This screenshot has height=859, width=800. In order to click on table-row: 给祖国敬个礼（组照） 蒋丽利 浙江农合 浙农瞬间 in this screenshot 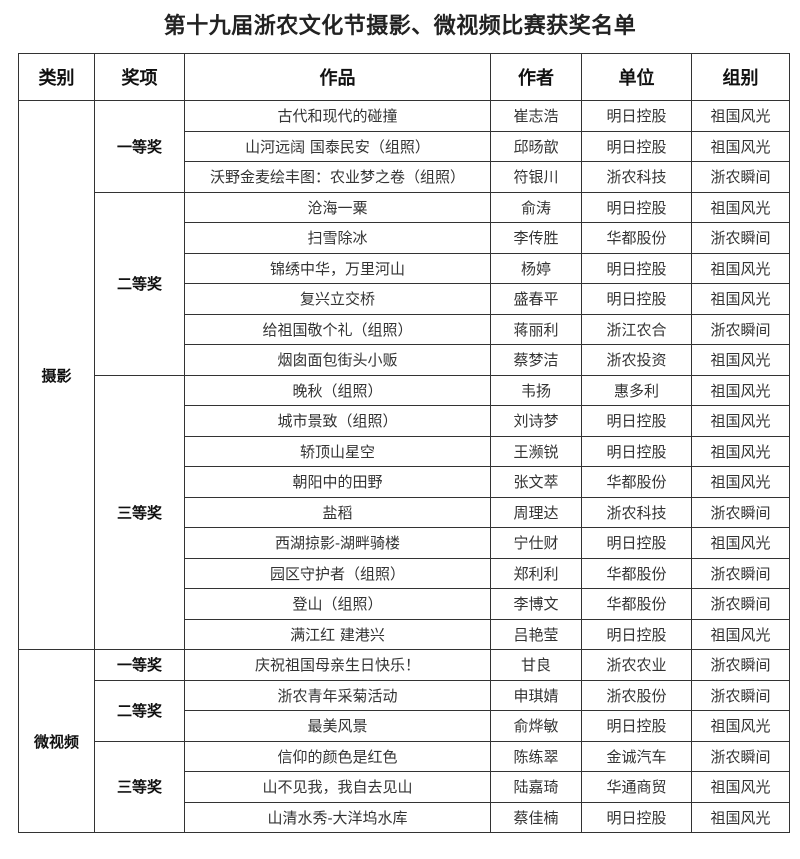, I will do `click(404, 329)`.